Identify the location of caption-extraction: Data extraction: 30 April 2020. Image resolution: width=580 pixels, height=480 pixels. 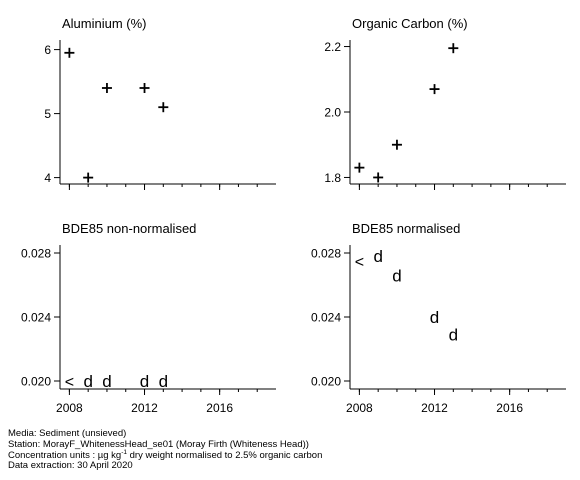
(70, 466).